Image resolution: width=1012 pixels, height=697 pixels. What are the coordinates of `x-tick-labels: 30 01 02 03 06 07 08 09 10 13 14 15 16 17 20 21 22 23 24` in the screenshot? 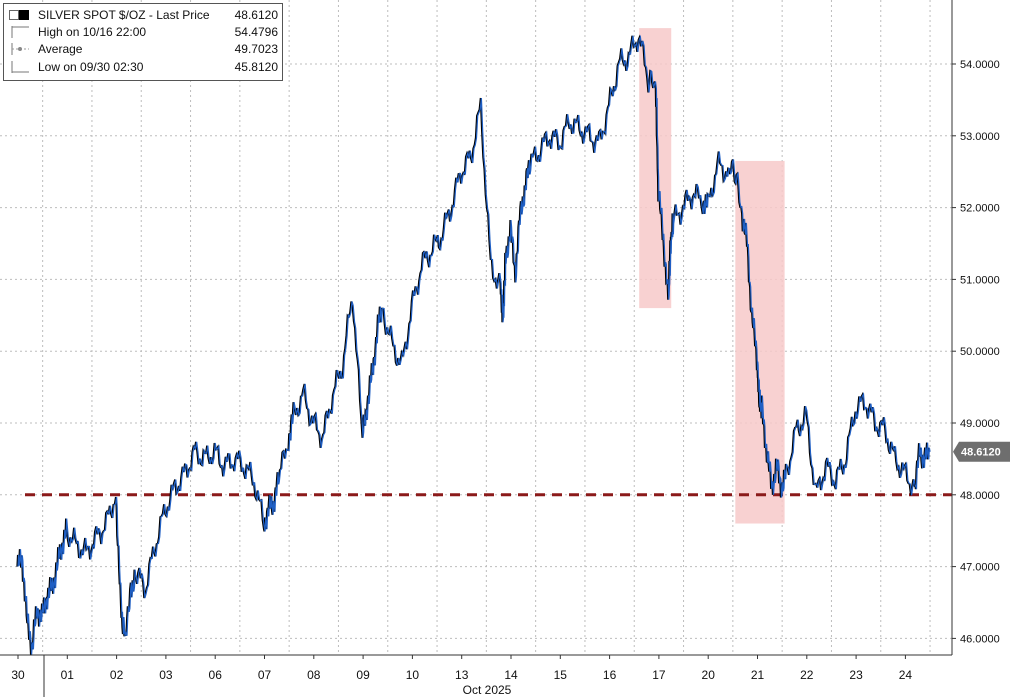 It's located at (461, 668).